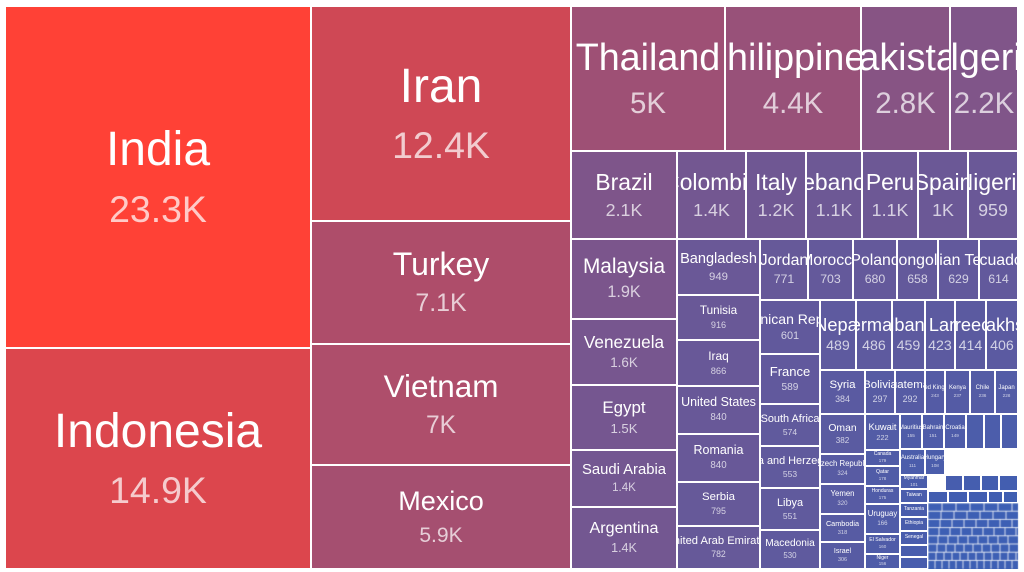 The height and width of the screenshot is (572, 1024). What do you see at coordinates (938, 497) in the screenshot?
I see `treemap-tile-sweden` at bounding box center [938, 497].